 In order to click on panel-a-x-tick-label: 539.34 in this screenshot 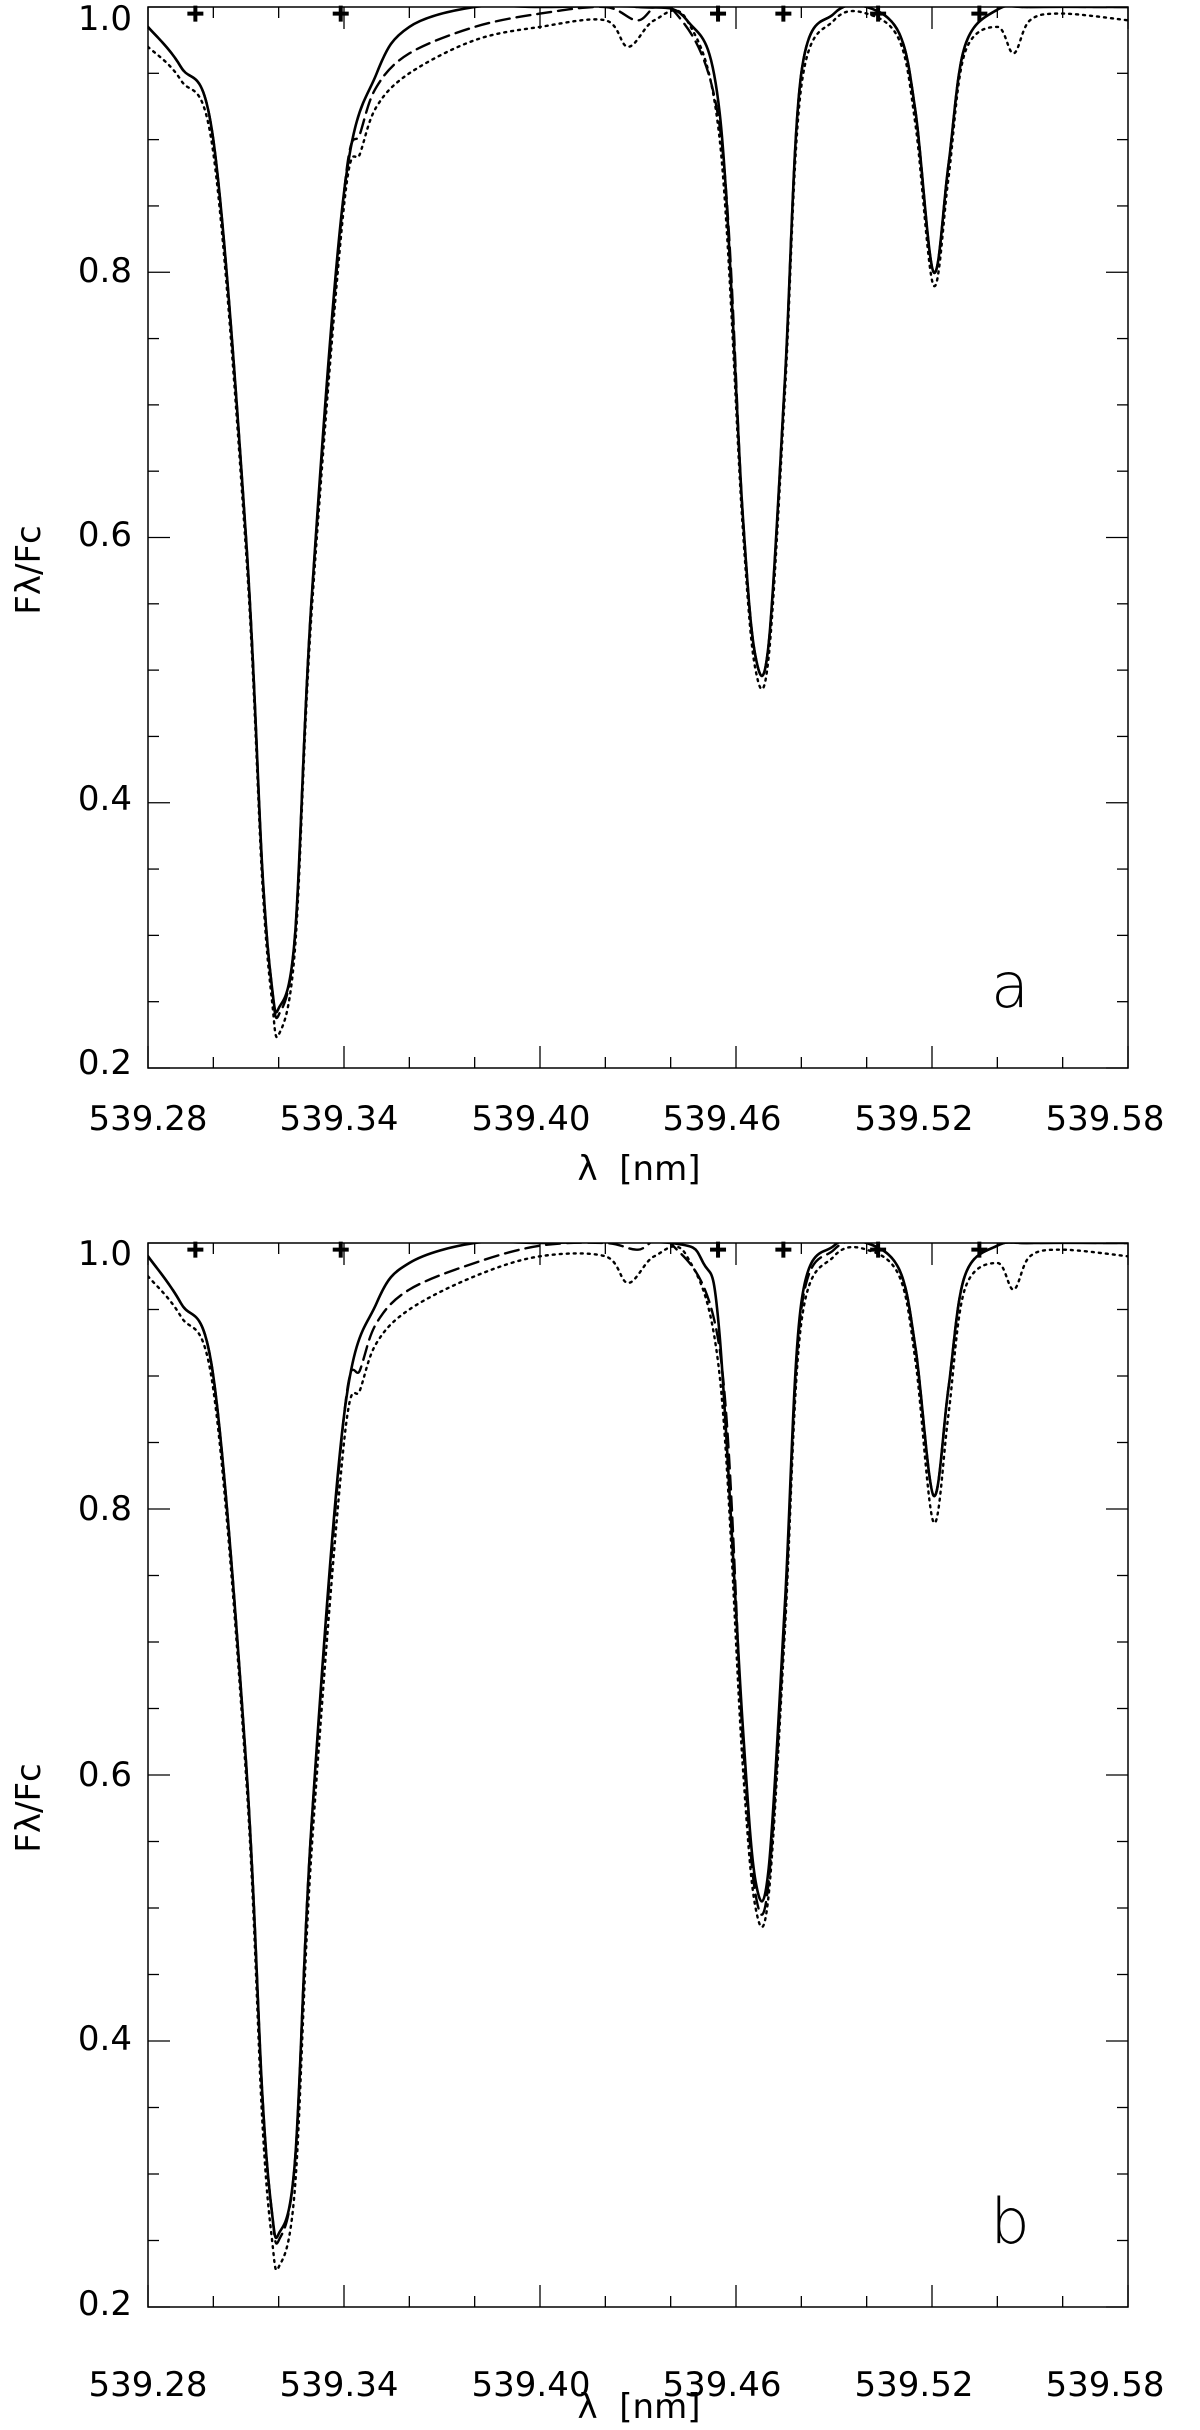, I will do `click(339, 1119)`.